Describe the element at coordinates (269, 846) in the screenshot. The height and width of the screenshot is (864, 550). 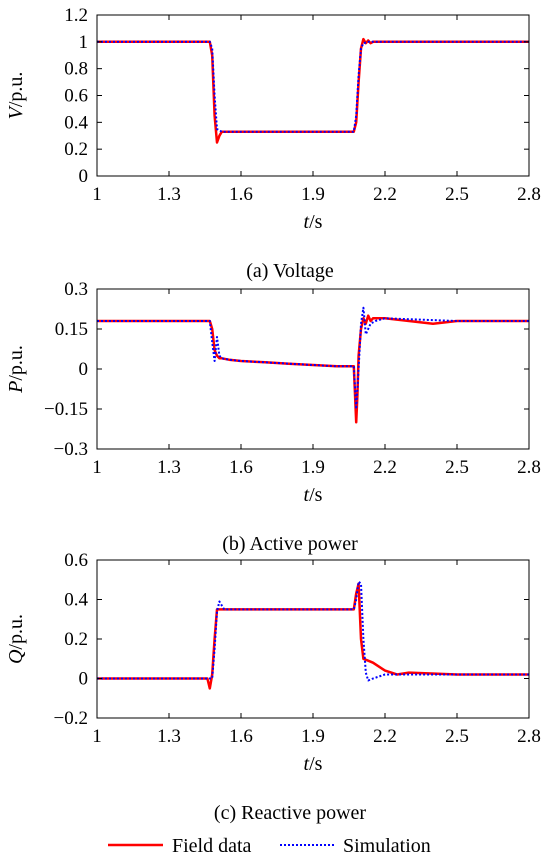
I see `legend: Field data Simulation` at that location.